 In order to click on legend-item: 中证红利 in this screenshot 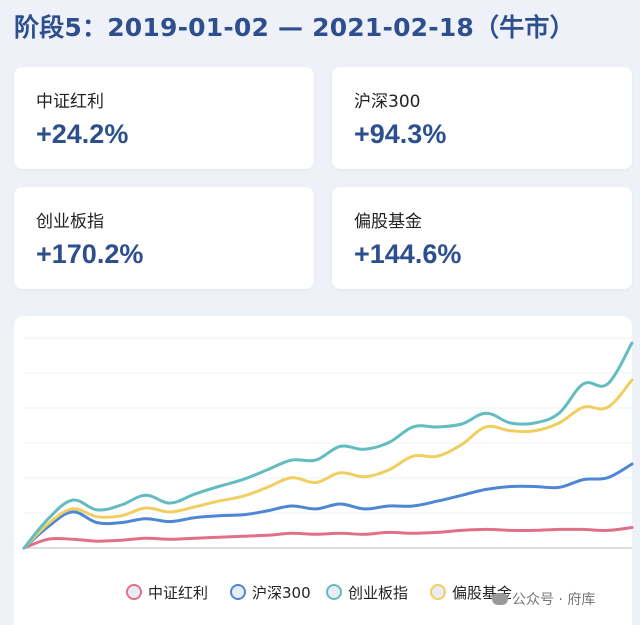, I will do `click(167, 592)`.